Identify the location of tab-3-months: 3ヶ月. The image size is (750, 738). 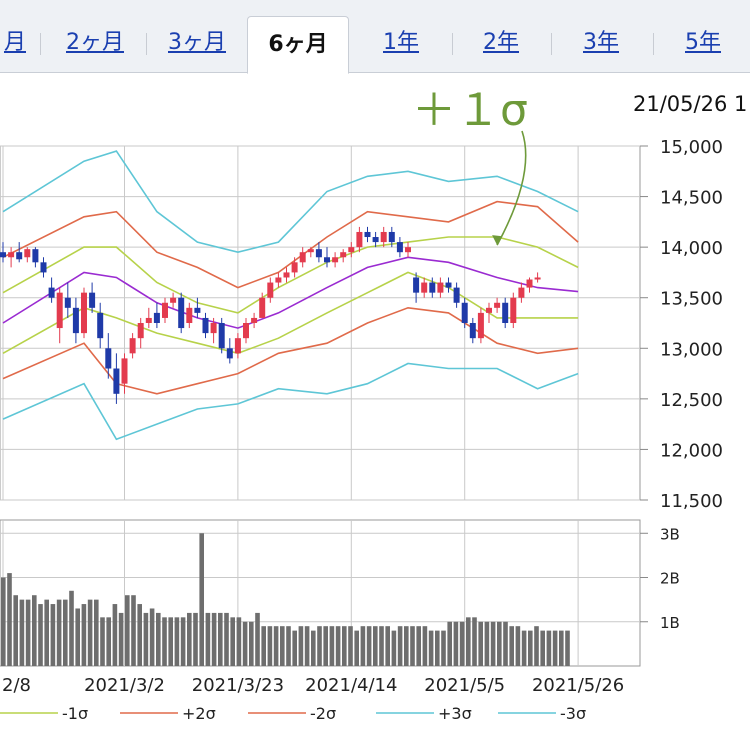
(197, 42).